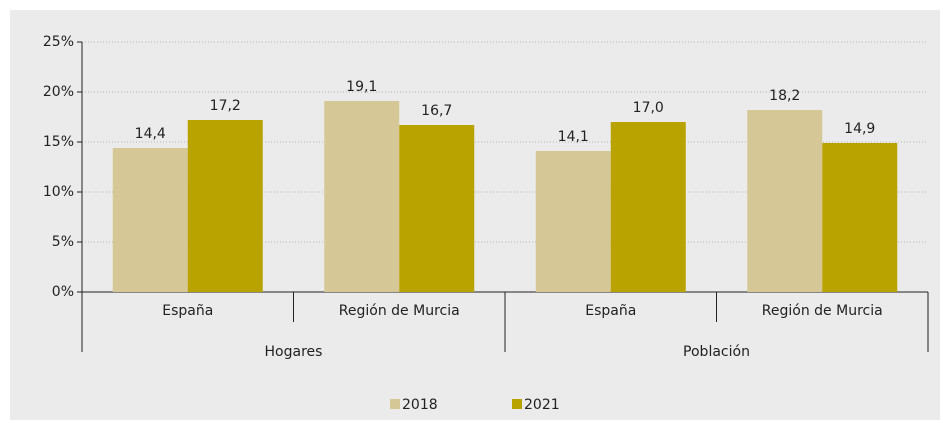 This screenshot has width=943, height=423. Describe the element at coordinates (58, 92) in the screenshot. I see `y-tick-label: 20%` at that location.